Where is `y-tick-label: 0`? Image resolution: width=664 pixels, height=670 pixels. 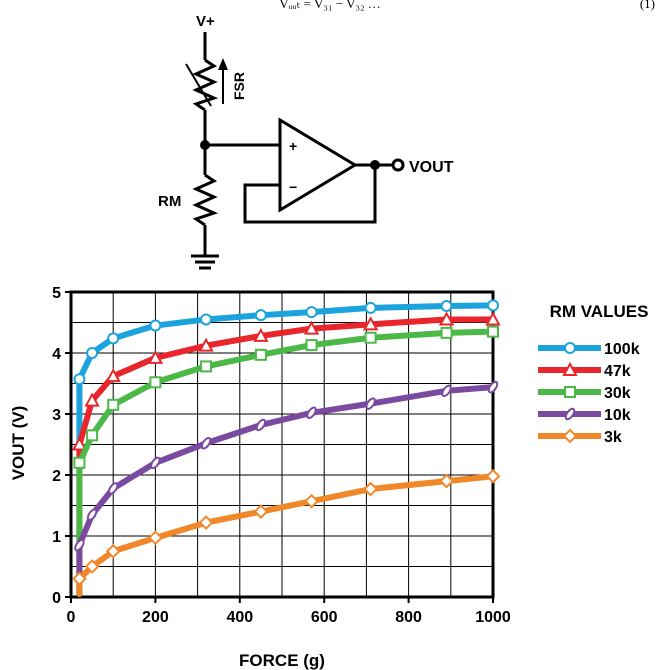
y-tick-label: 0 is located at coordinates (56, 598).